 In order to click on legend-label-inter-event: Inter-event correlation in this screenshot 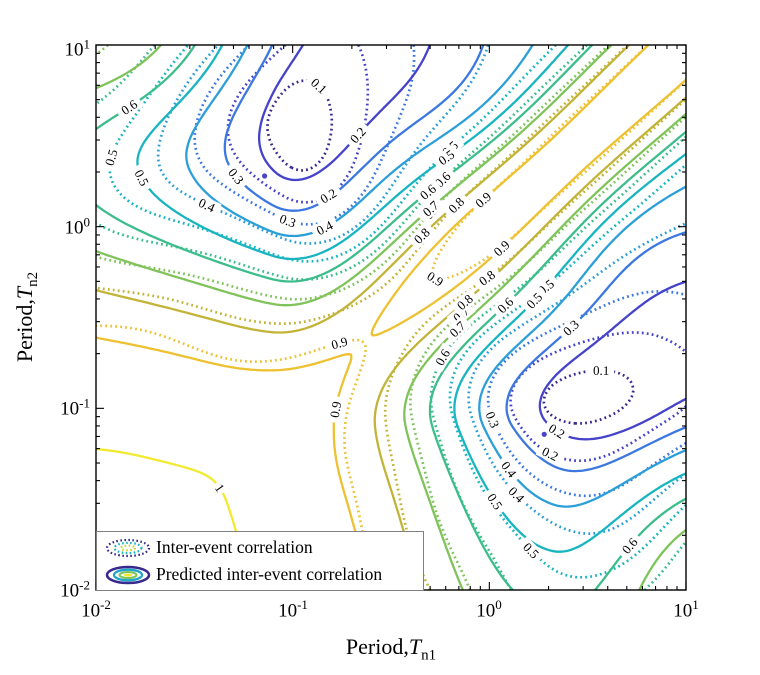, I will do `click(234, 547)`.